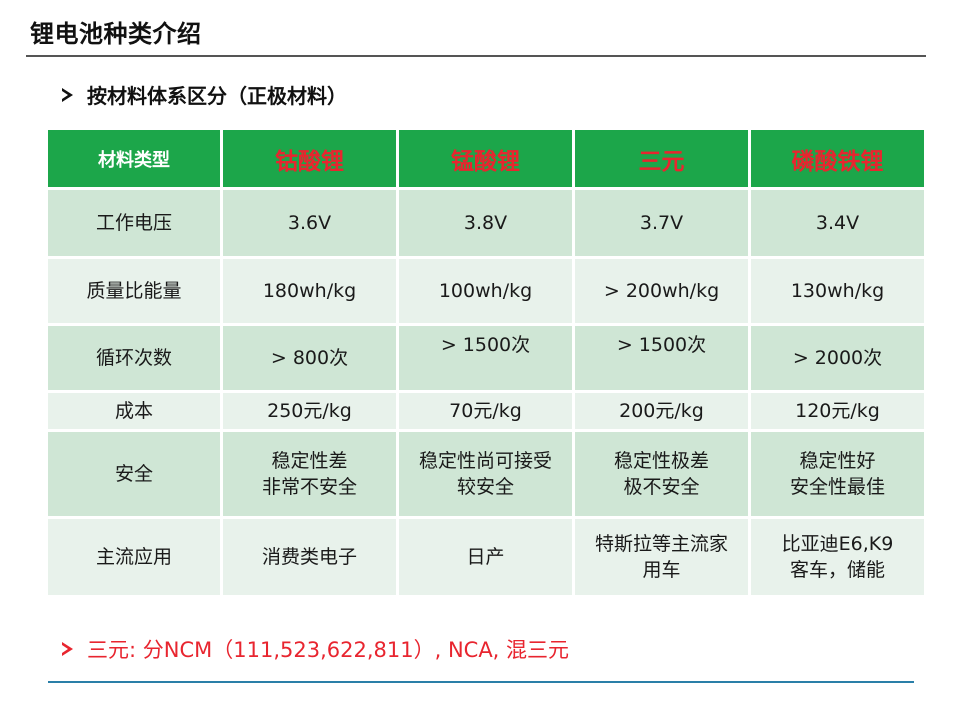 Image resolution: width=960 pixels, height=720 pixels. Describe the element at coordinates (485, 487) in the screenshot. I see `cell-line: 较安全` at that location.